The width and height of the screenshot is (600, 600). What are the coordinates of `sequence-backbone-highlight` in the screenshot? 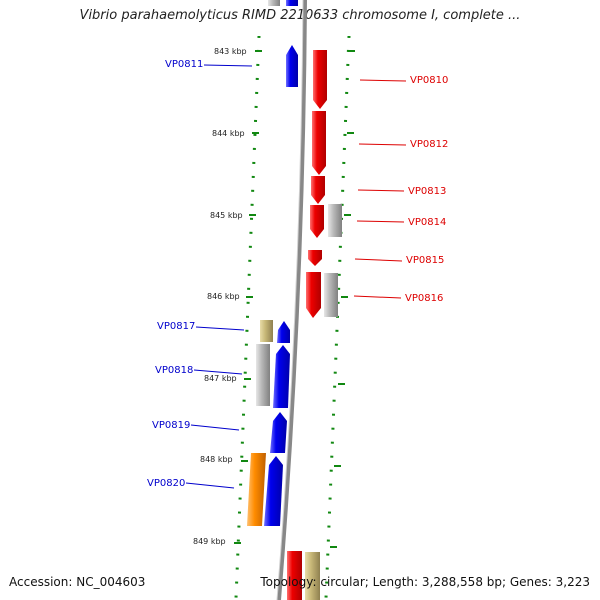 It's located at (290, 300).